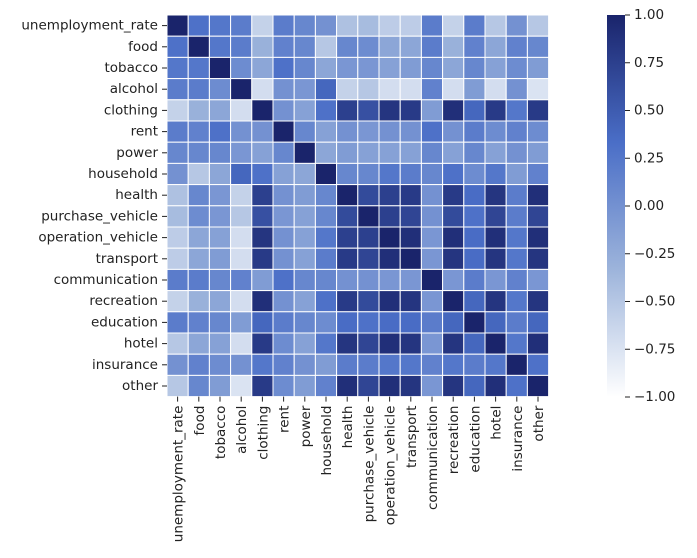  I want to click on heatmap-cell-unemployment_rate-power, so click(304, 25).